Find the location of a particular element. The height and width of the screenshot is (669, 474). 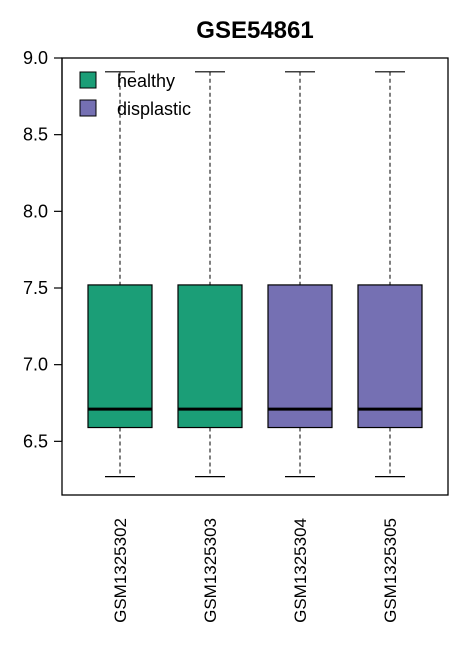

legend-label-displastic: displastic is located at coordinates (154, 109).